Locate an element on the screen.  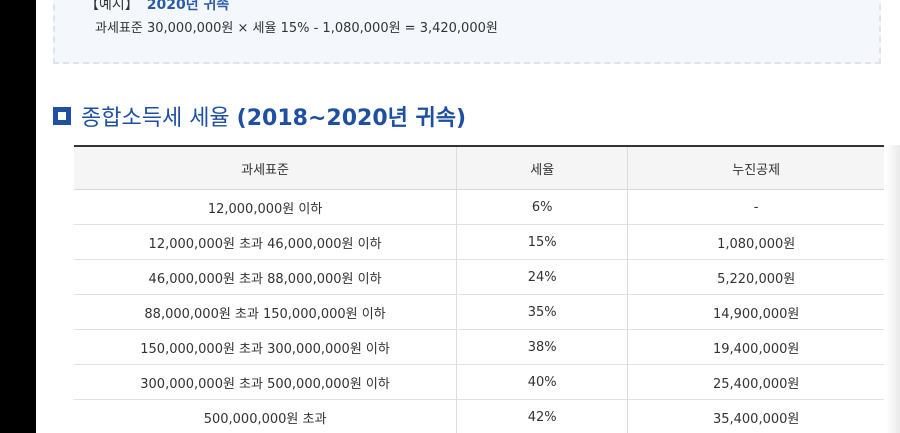
cell-tax-base: 12,000,000원 초과 46,000,000원 이하 is located at coordinates (266, 242).